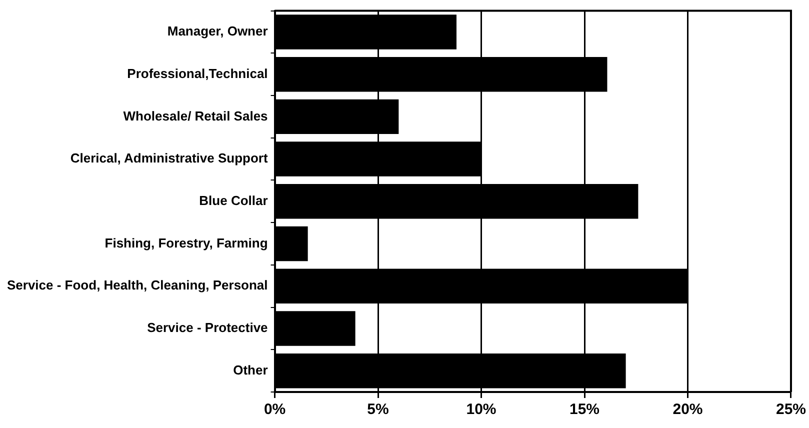  What do you see at coordinates (207, 328) in the screenshot?
I see `y-tick-label: Service - Protective` at bounding box center [207, 328].